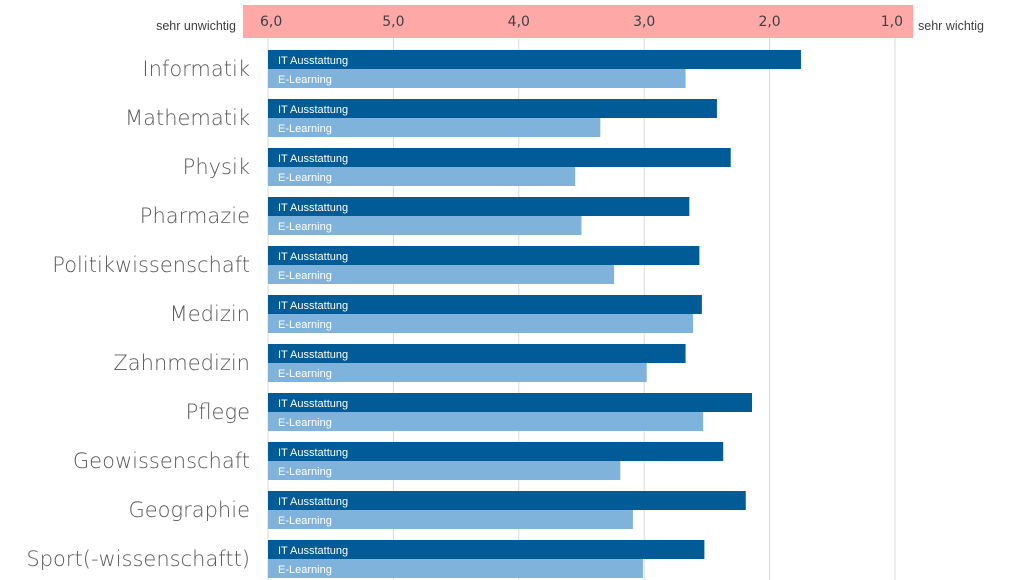 This screenshot has width=1009, height=580. Describe the element at coordinates (151, 265) in the screenshot. I see `category-label: Politikwissenschaft` at that location.